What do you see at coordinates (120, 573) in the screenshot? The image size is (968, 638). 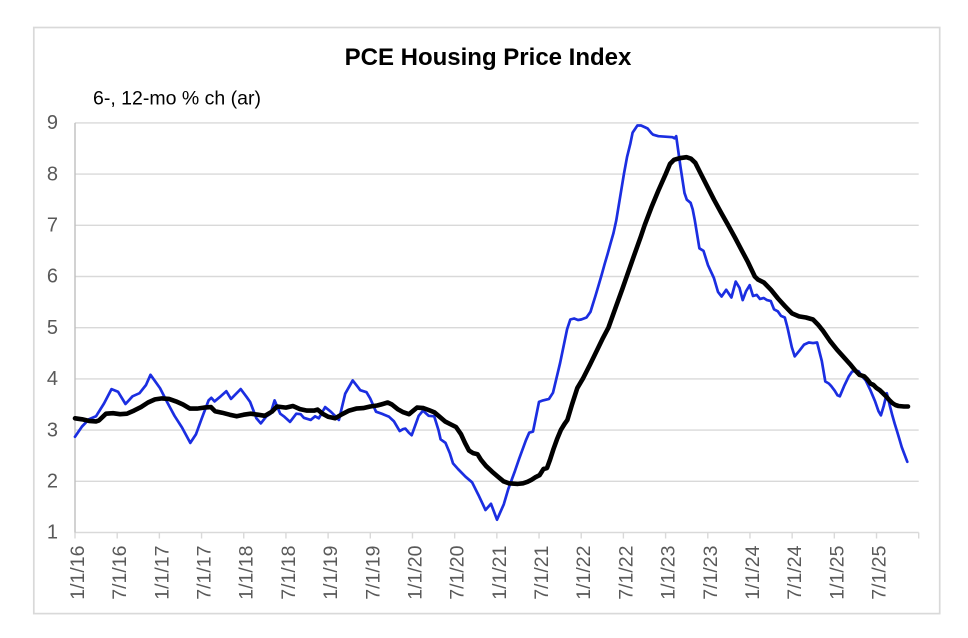 I see `svg-text: 7/1/16` at bounding box center [120, 573].